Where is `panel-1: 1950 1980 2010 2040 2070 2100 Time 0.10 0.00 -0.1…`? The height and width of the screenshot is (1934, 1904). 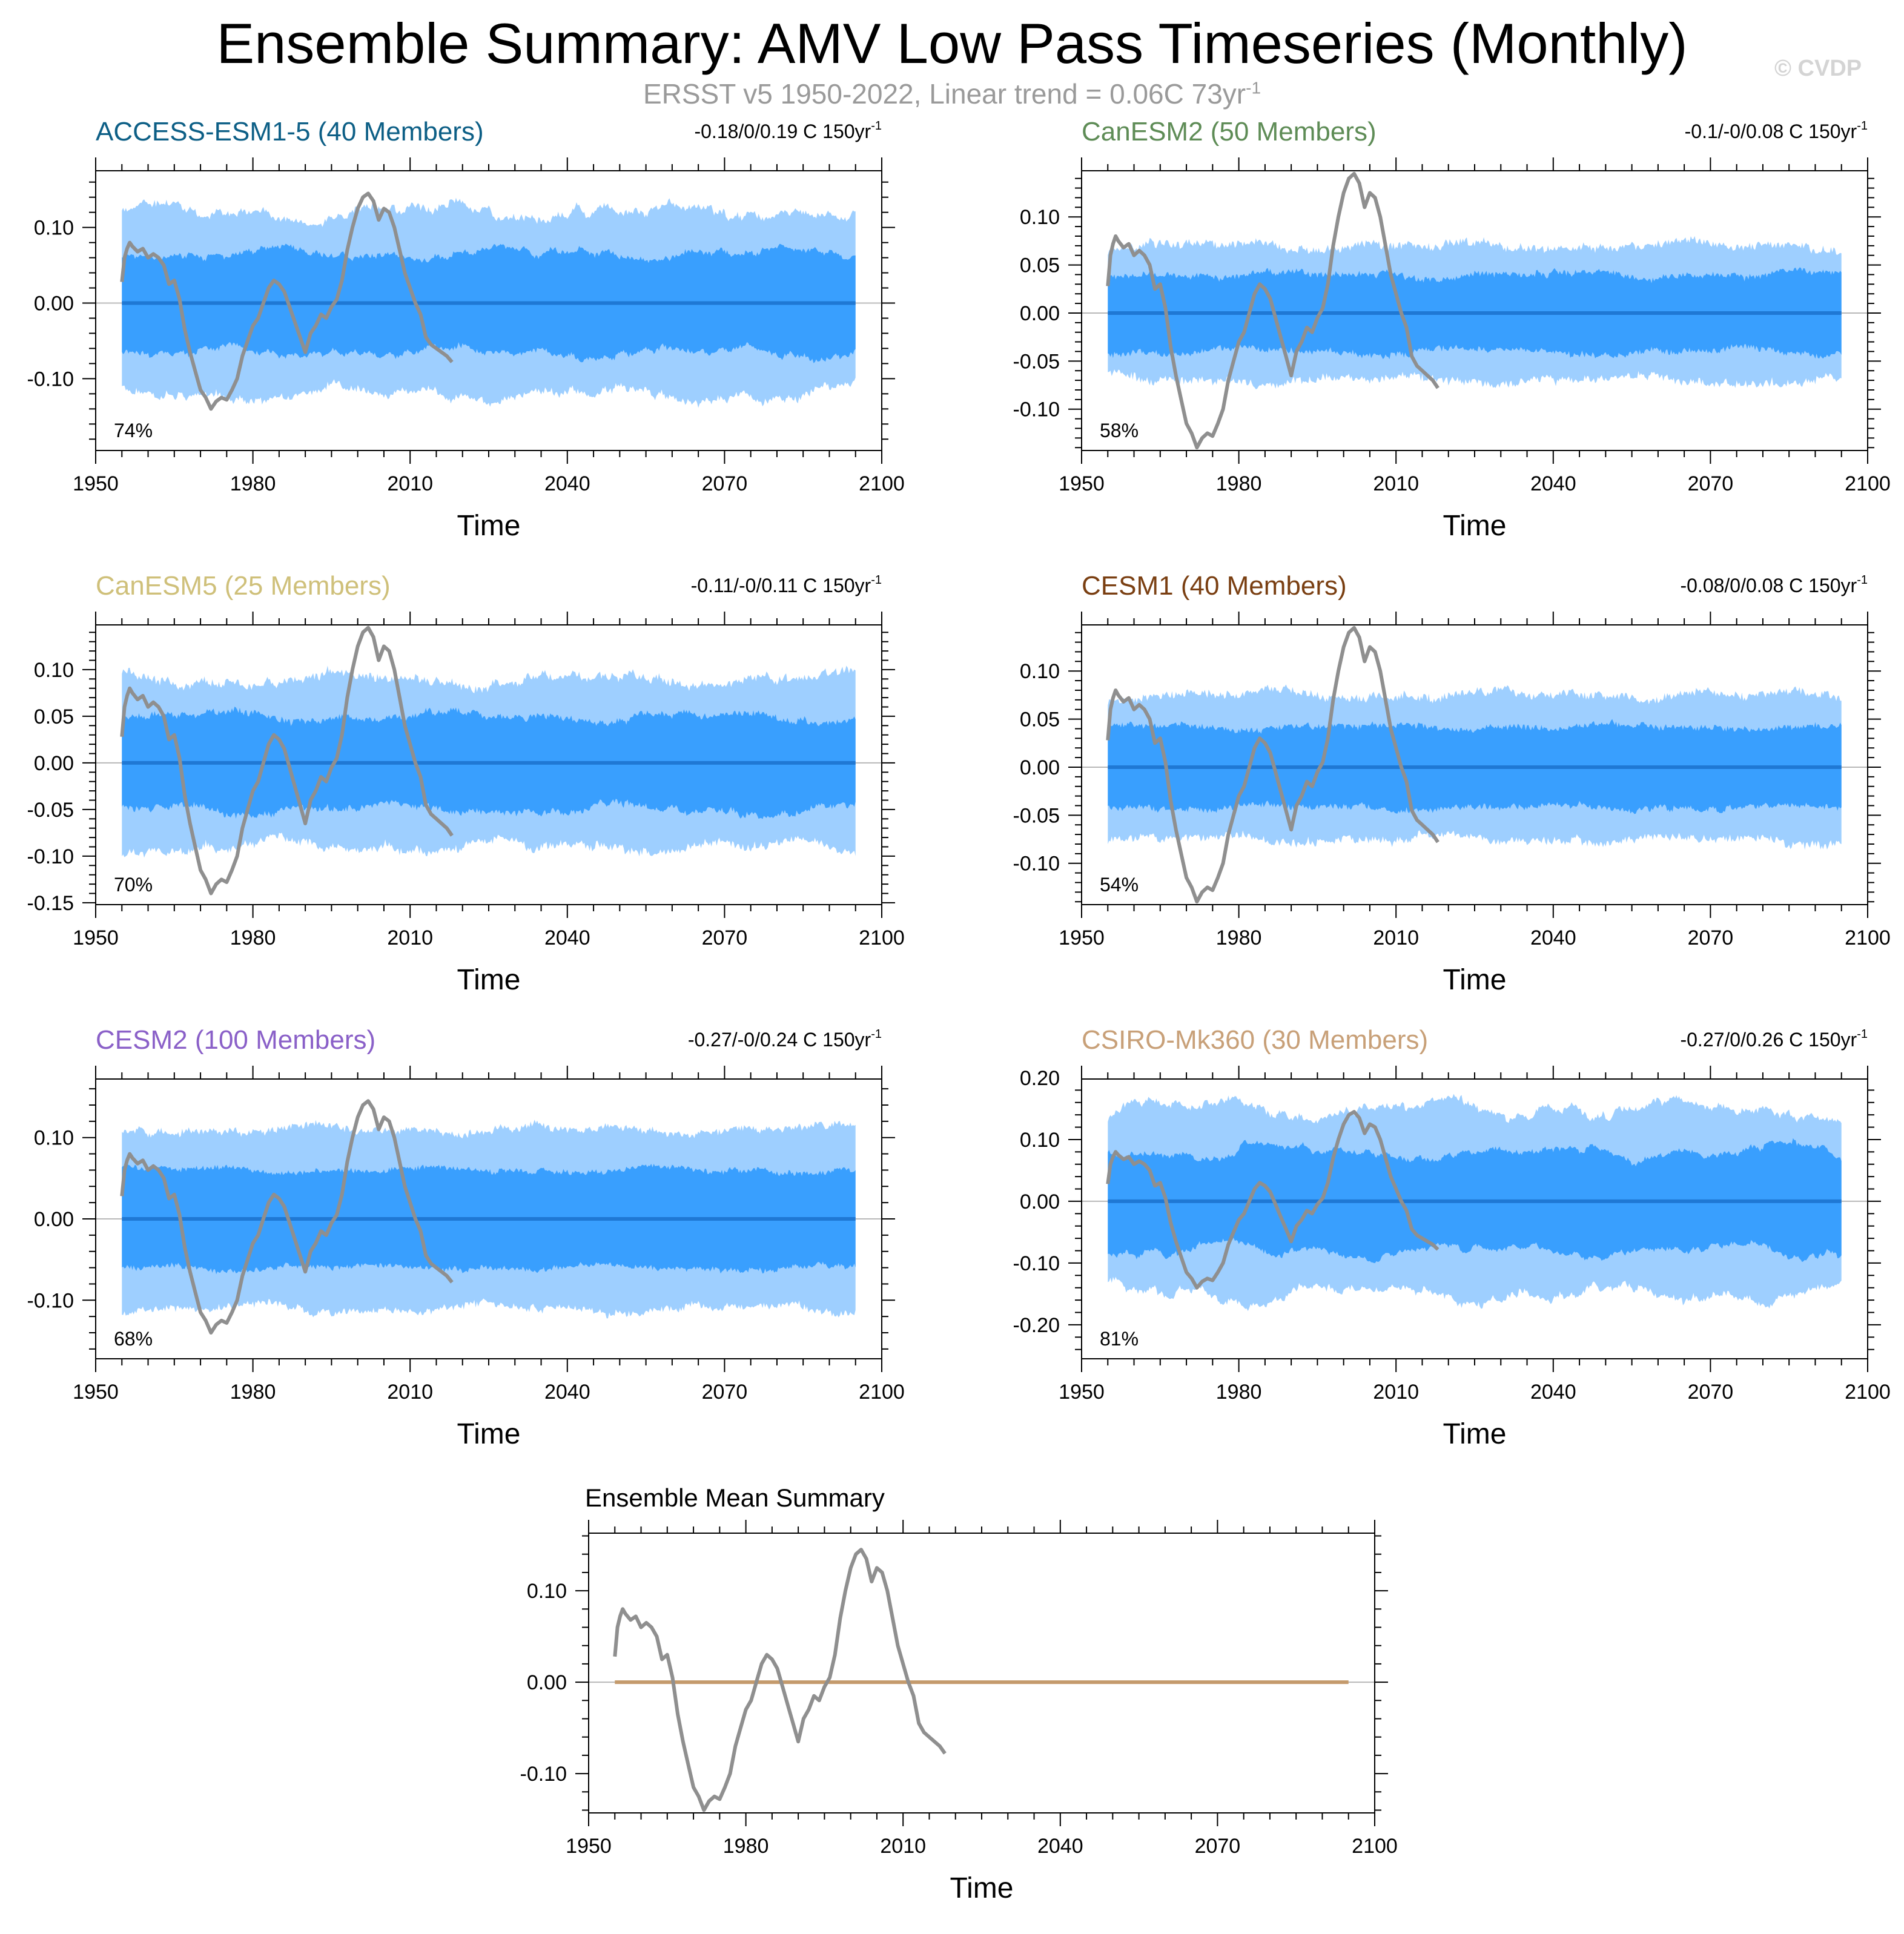 panel-1: 1950 1980 2010 2040 2070 2100 Time 0.10 0.00 -0.1… is located at coordinates (466, 329).